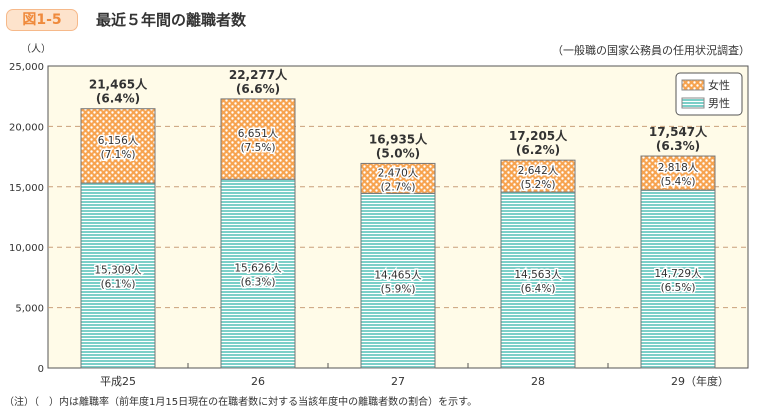 Image resolution: width=760 pixels, height=415 pixels. What do you see at coordinates (42, 20) in the screenshot?
I see `figure-label: 図1-5` at bounding box center [42, 20].